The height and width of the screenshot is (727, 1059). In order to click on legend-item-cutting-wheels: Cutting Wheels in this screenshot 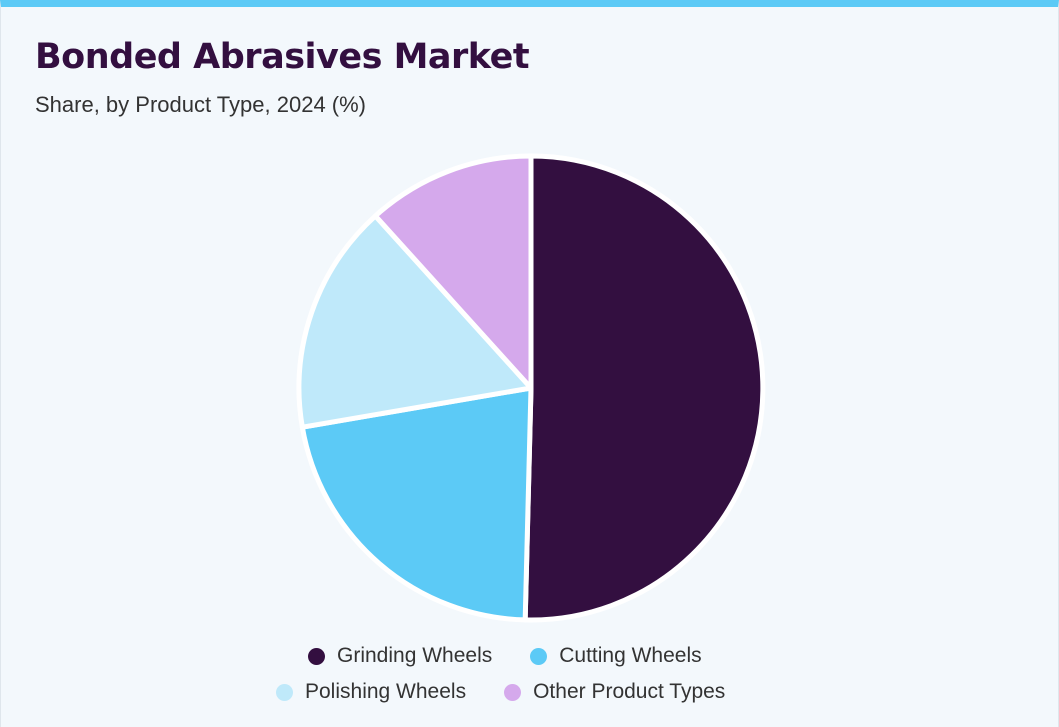, I will do `click(616, 656)`.